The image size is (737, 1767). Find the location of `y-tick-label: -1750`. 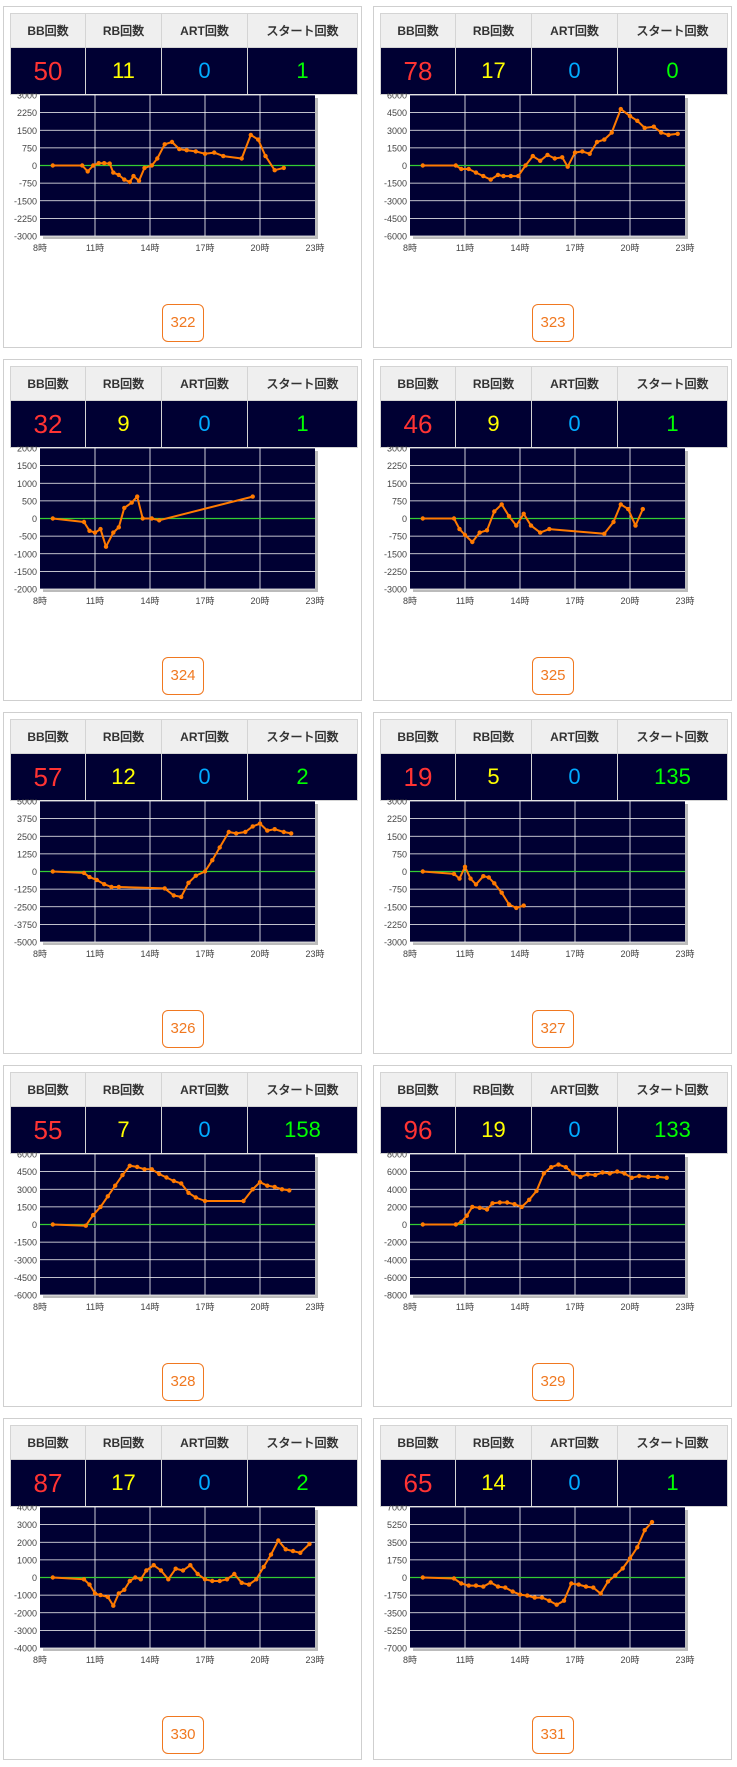

y-tick-label: -1750 is located at coordinates (395, 1596).